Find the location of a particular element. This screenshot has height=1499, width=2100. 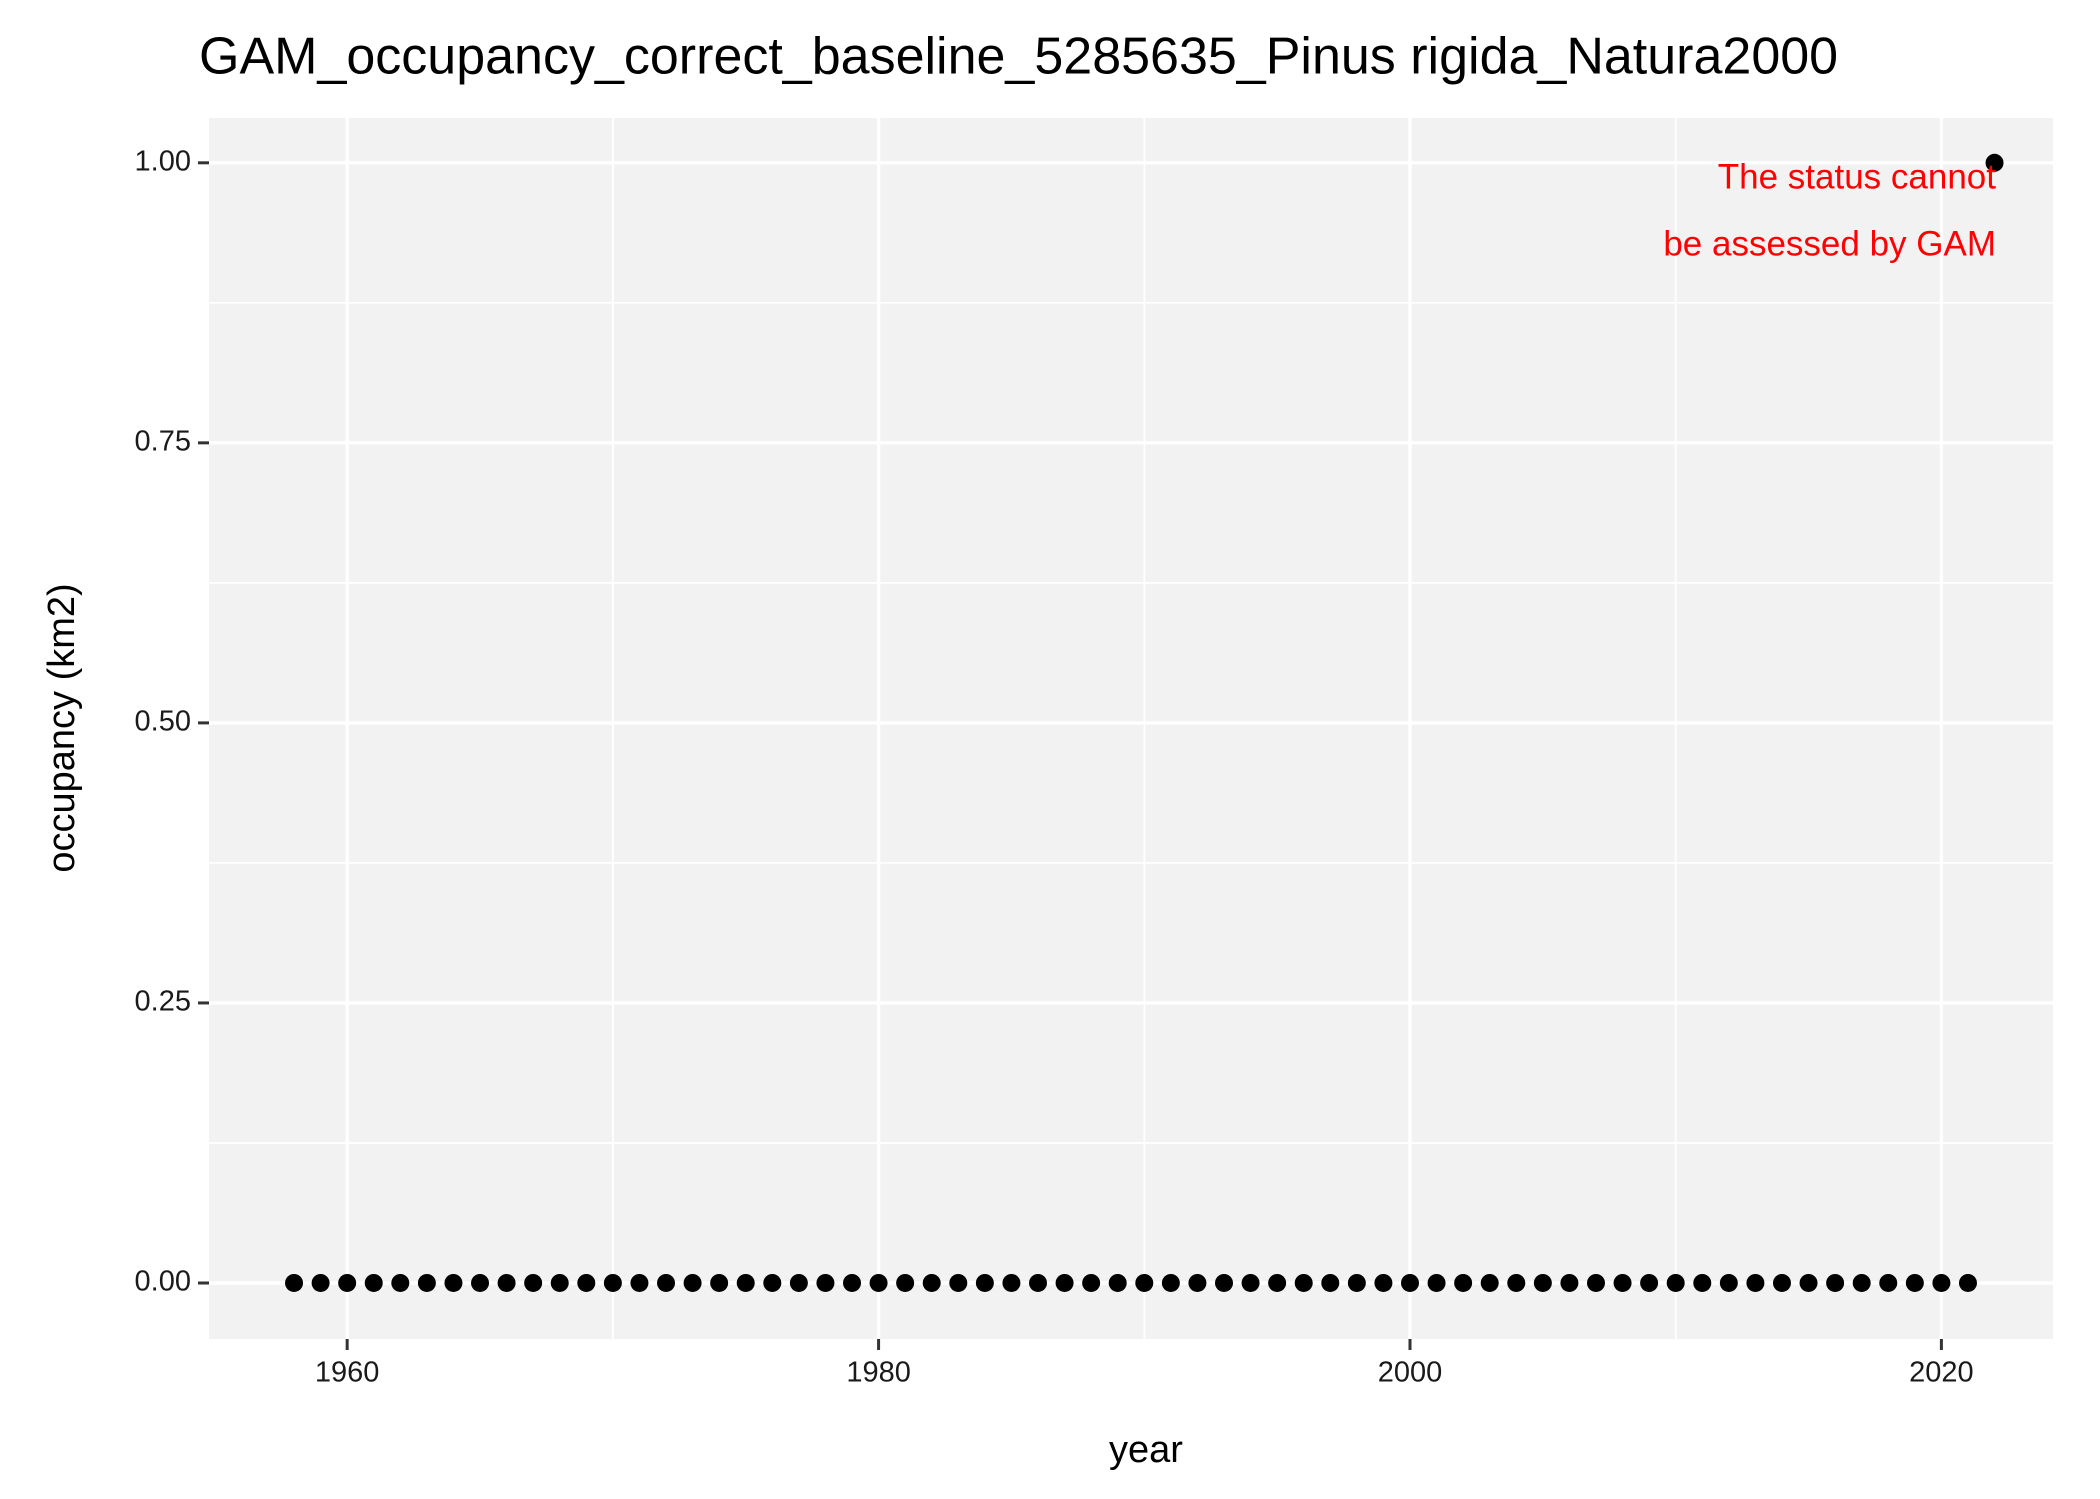

x-axis-title: year is located at coordinates (1146, 1450).